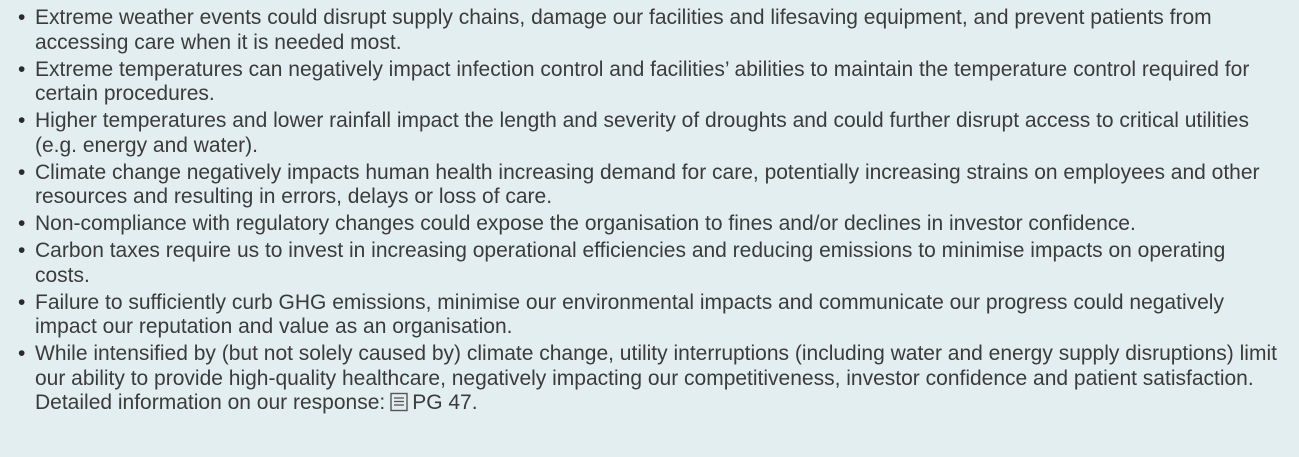 The width and height of the screenshot is (1299, 457). What do you see at coordinates (399, 402) in the screenshot?
I see `page-icon` at bounding box center [399, 402].